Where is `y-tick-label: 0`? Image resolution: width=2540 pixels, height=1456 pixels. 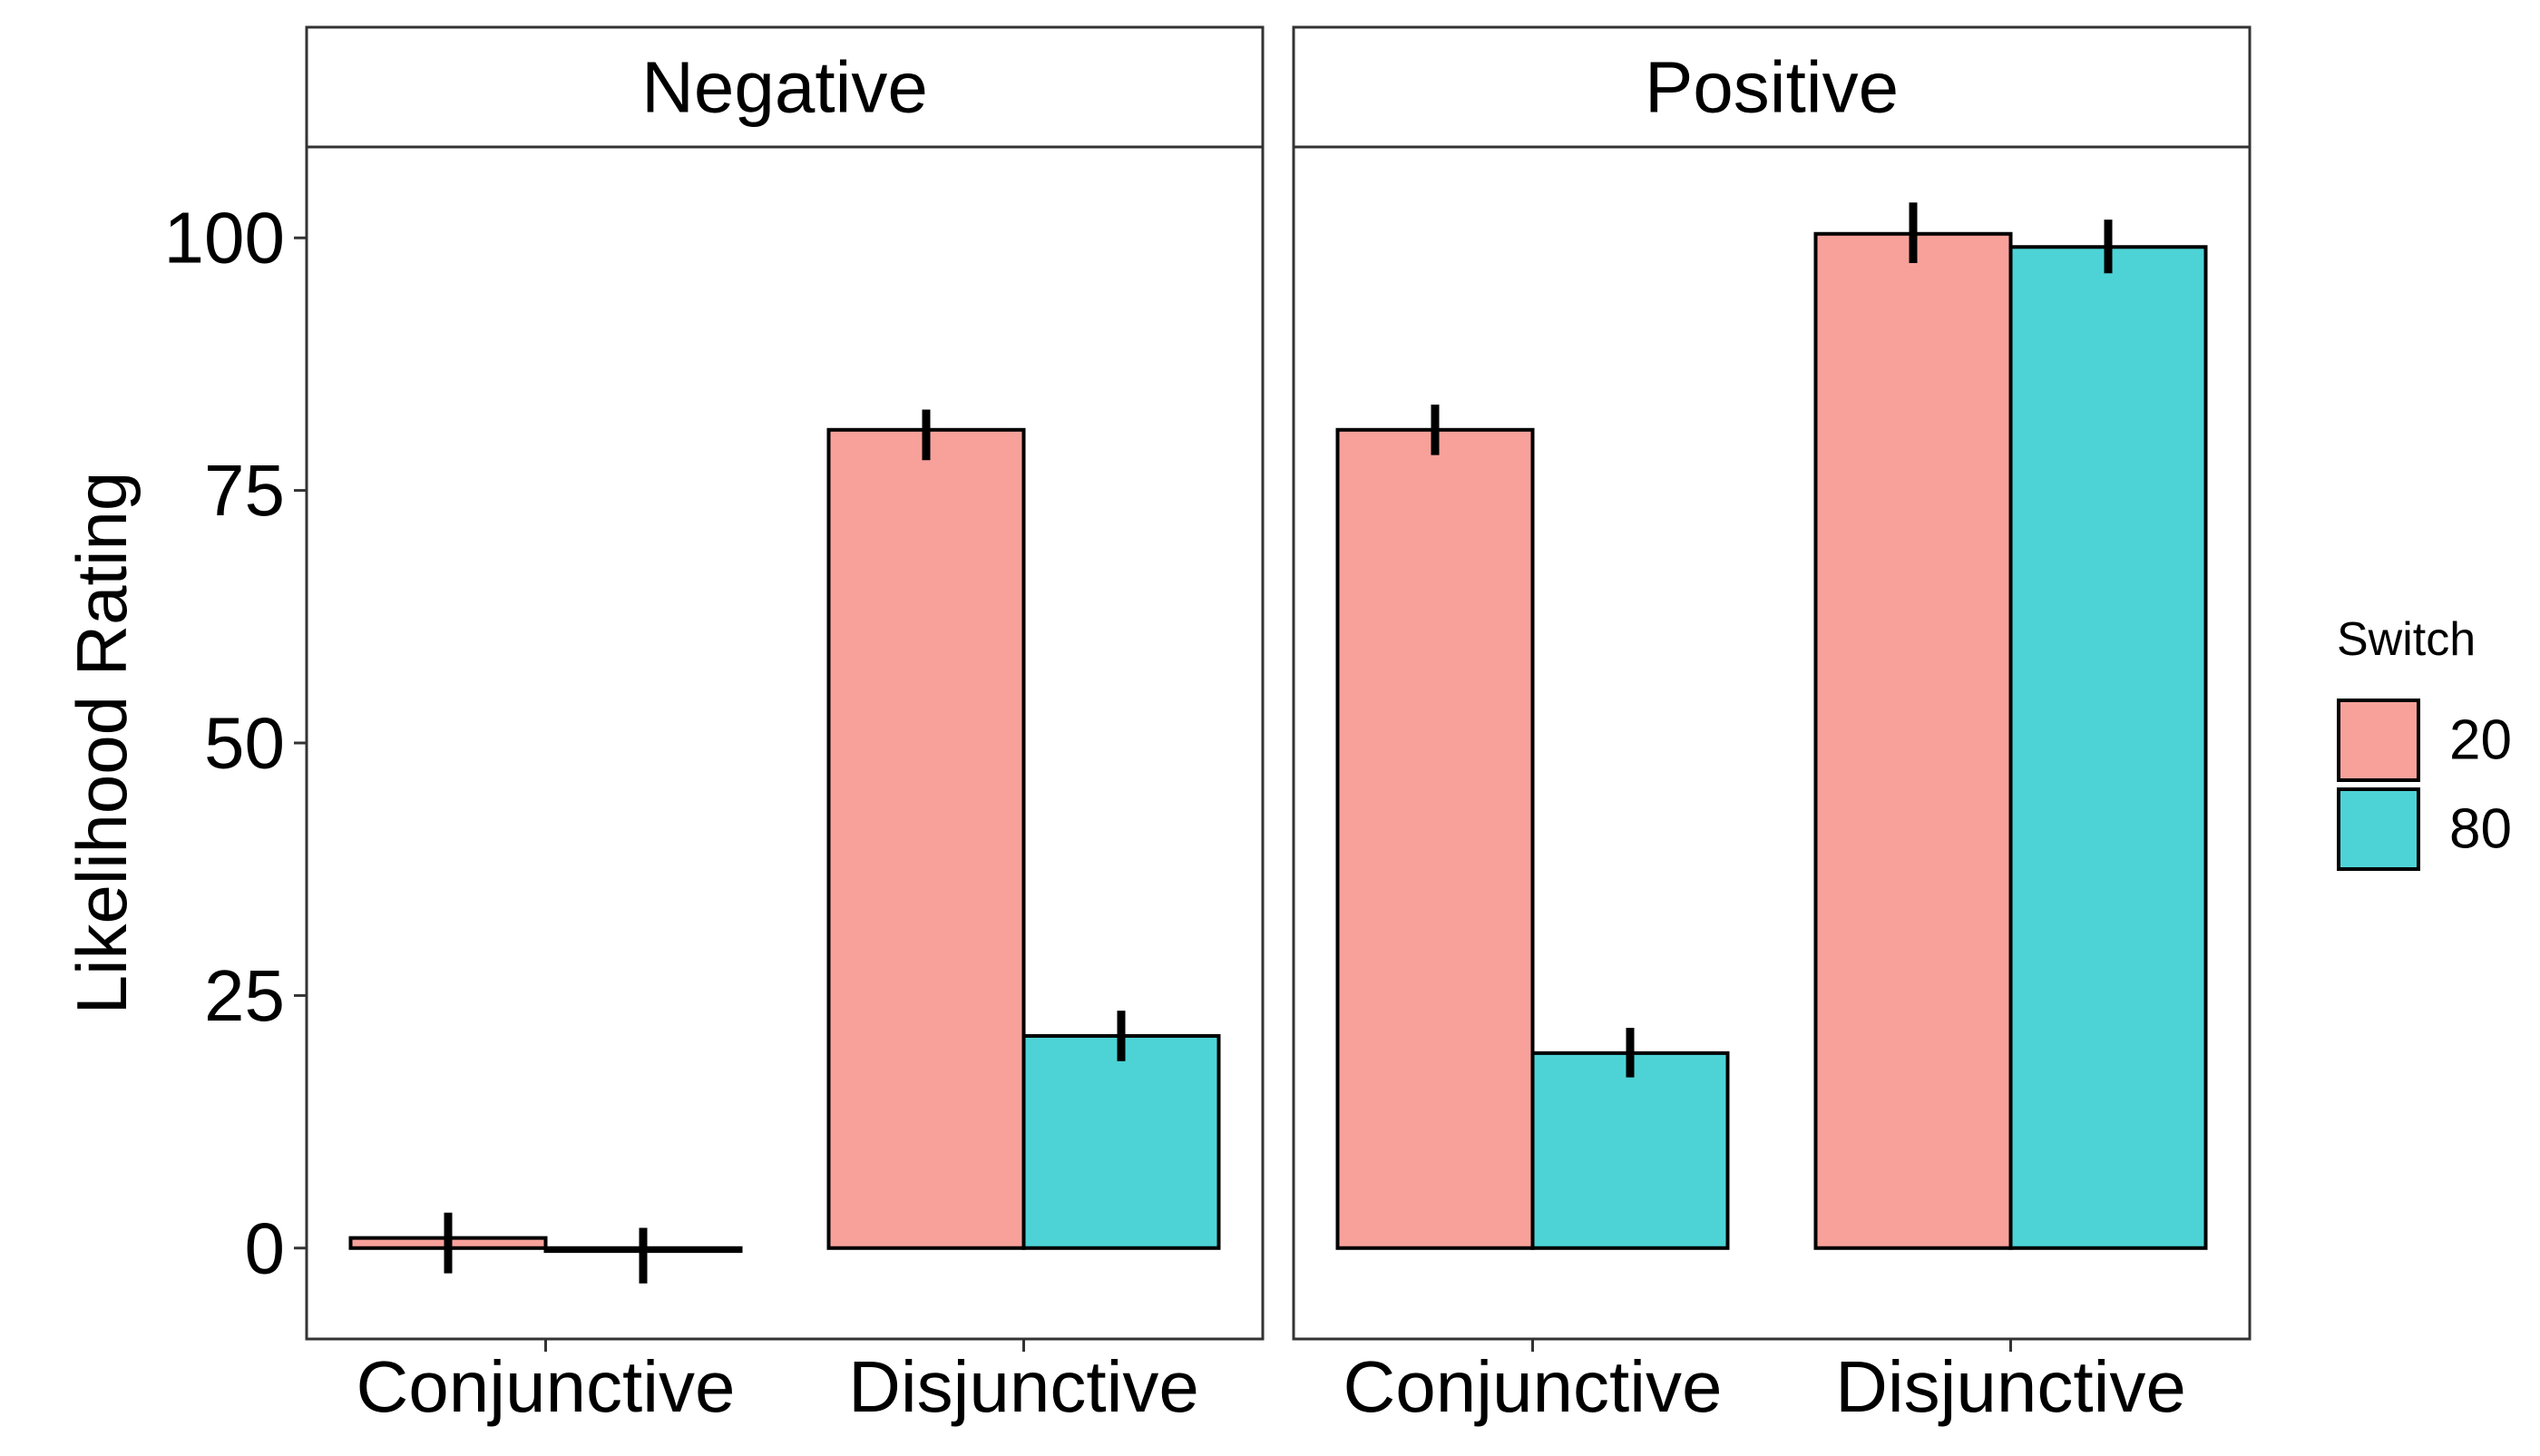 y-tick-label: 0 is located at coordinates (265, 1248).